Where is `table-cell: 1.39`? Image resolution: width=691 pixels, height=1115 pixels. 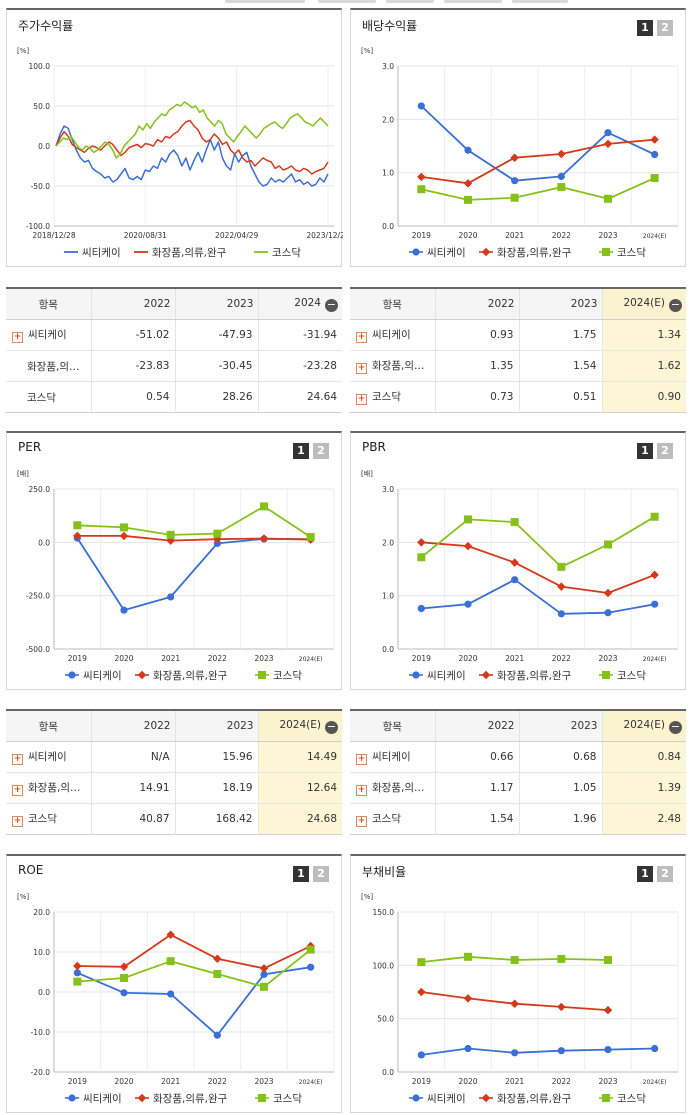 table-cell: 1.39 is located at coordinates (643, 788).